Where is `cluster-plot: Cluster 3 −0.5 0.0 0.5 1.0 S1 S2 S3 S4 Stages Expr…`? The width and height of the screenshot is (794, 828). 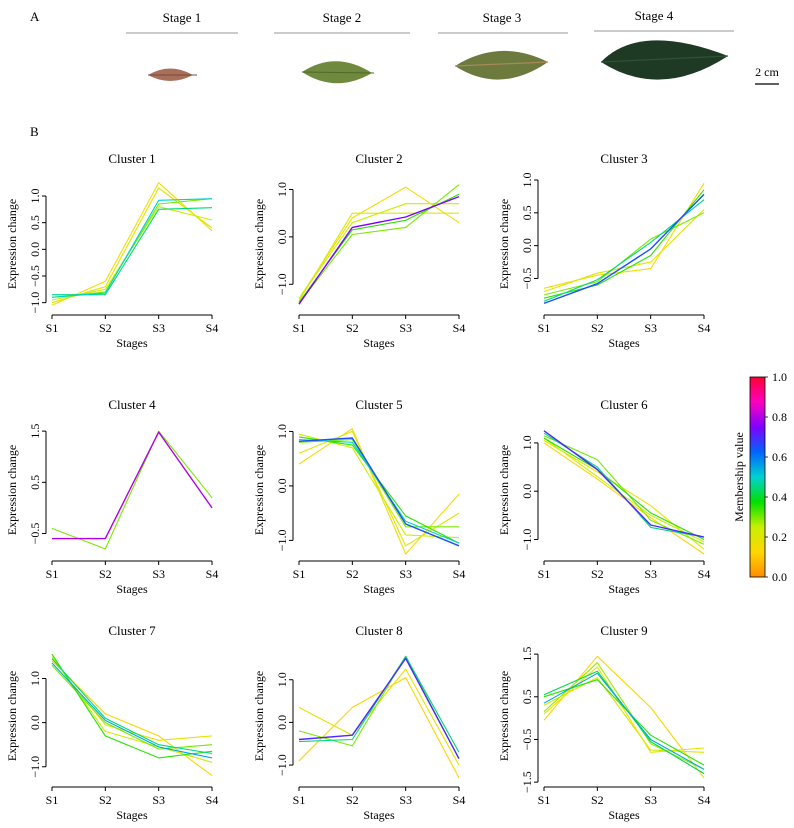
cluster-plot: Cluster 3 −0.5 0.0 0.5 1.0 S1 S2 S3 S4 Stages Expr… is located at coordinates (603, 250).